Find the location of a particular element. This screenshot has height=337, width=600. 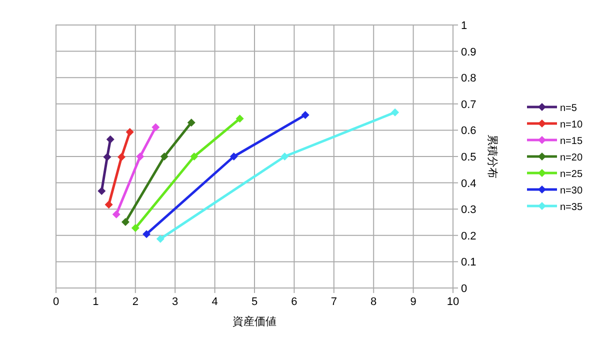

legend-label: n=20 is located at coordinates (571, 158).